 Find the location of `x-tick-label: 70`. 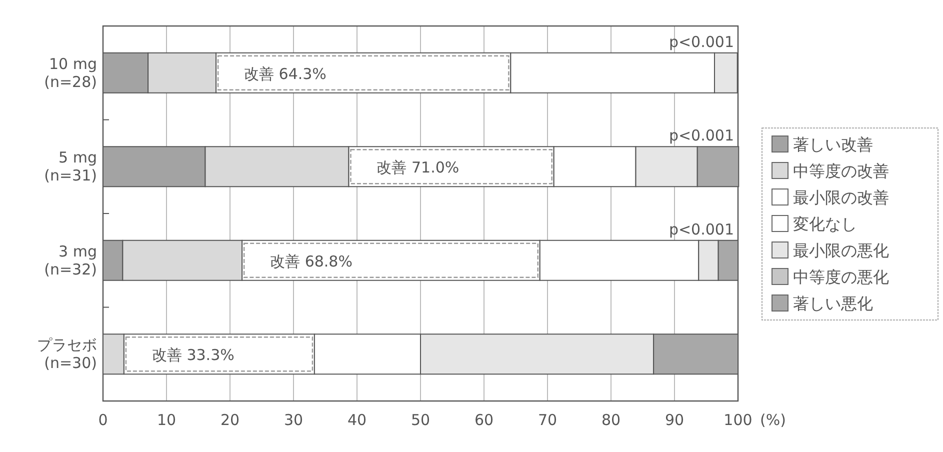

x-tick-label: 70 is located at coordinates (548, 420).